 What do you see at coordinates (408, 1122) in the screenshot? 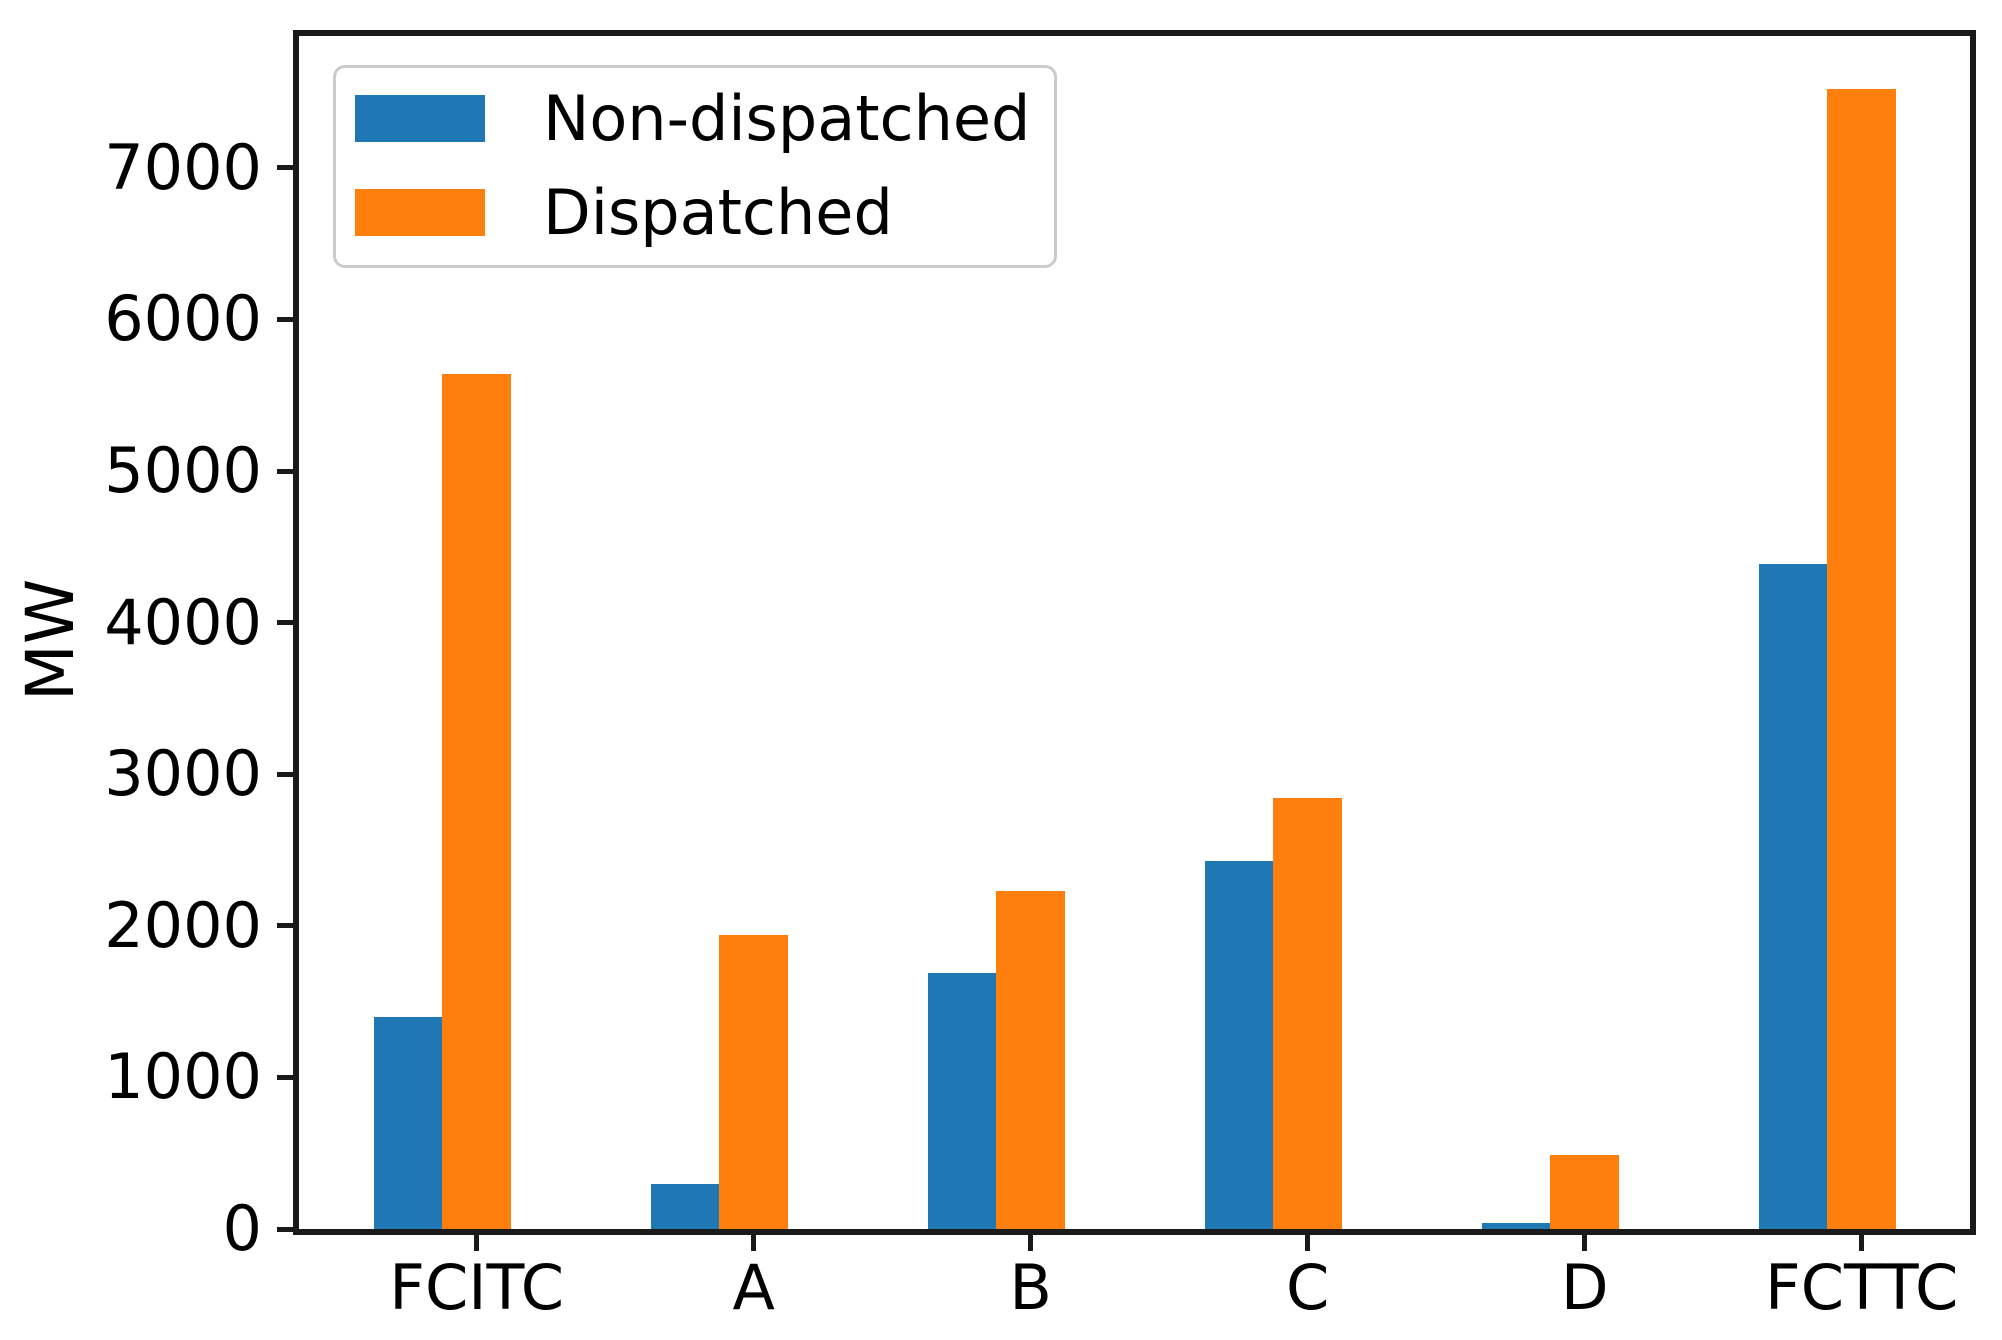
I see `bar-fcitc-non-dispatched` at bounding box center [408, 1122].